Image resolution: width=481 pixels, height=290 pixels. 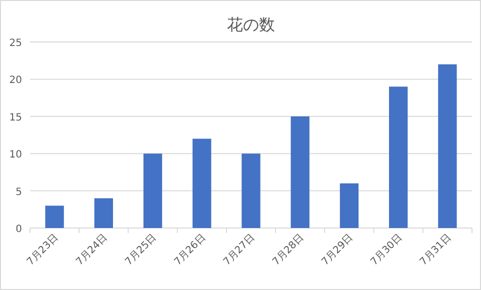 I want to click on y-tick-label: 0, so click(x=19, y=229).